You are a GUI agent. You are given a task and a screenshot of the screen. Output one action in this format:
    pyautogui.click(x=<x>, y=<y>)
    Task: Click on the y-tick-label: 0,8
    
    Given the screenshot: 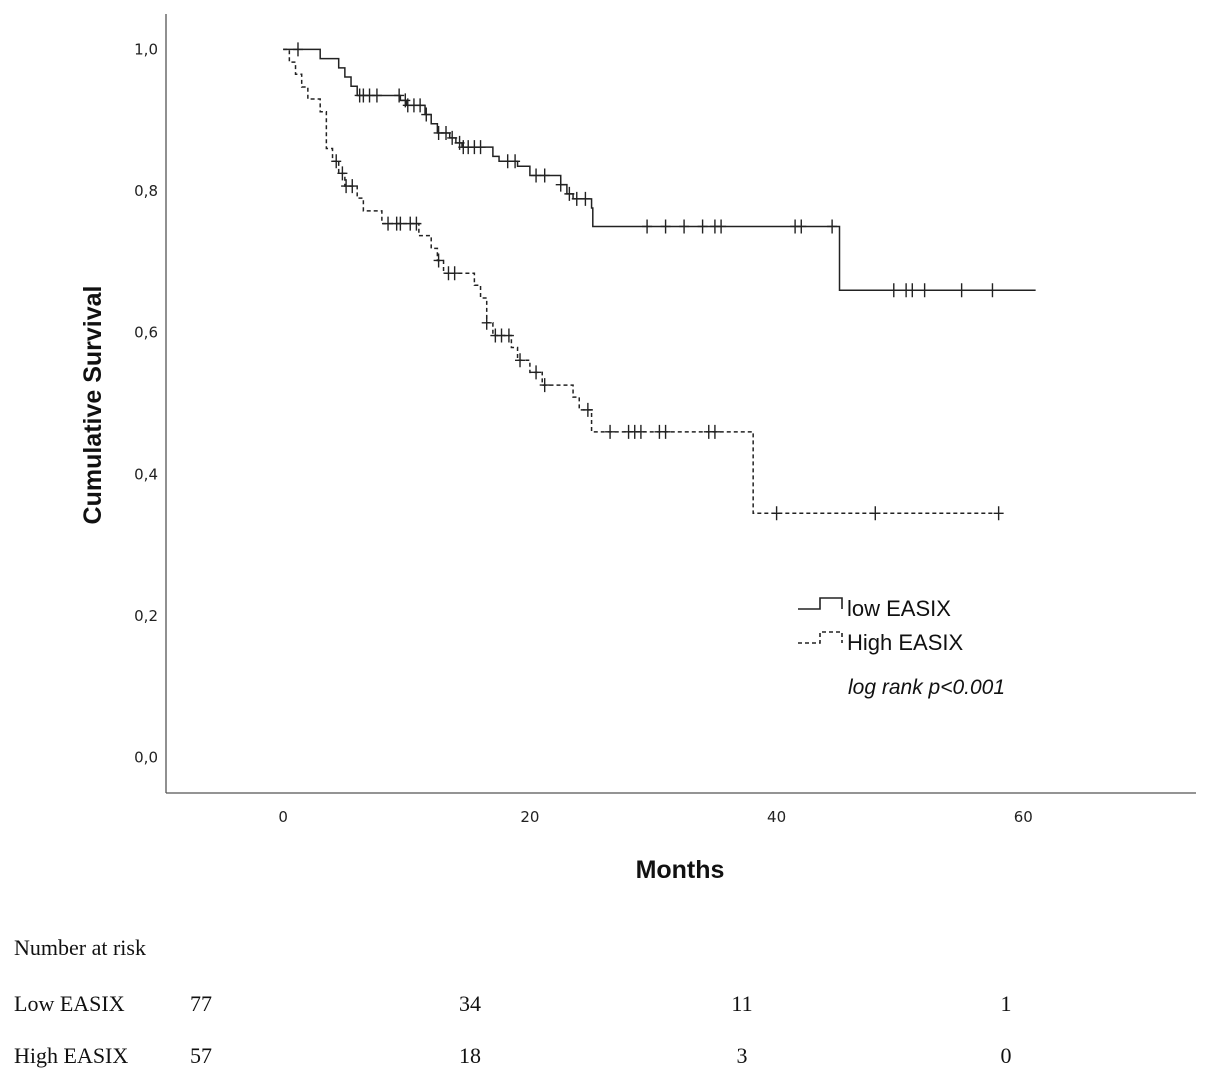 What is the action you would take?
    pyautogui.click(x=146, y=191)
    